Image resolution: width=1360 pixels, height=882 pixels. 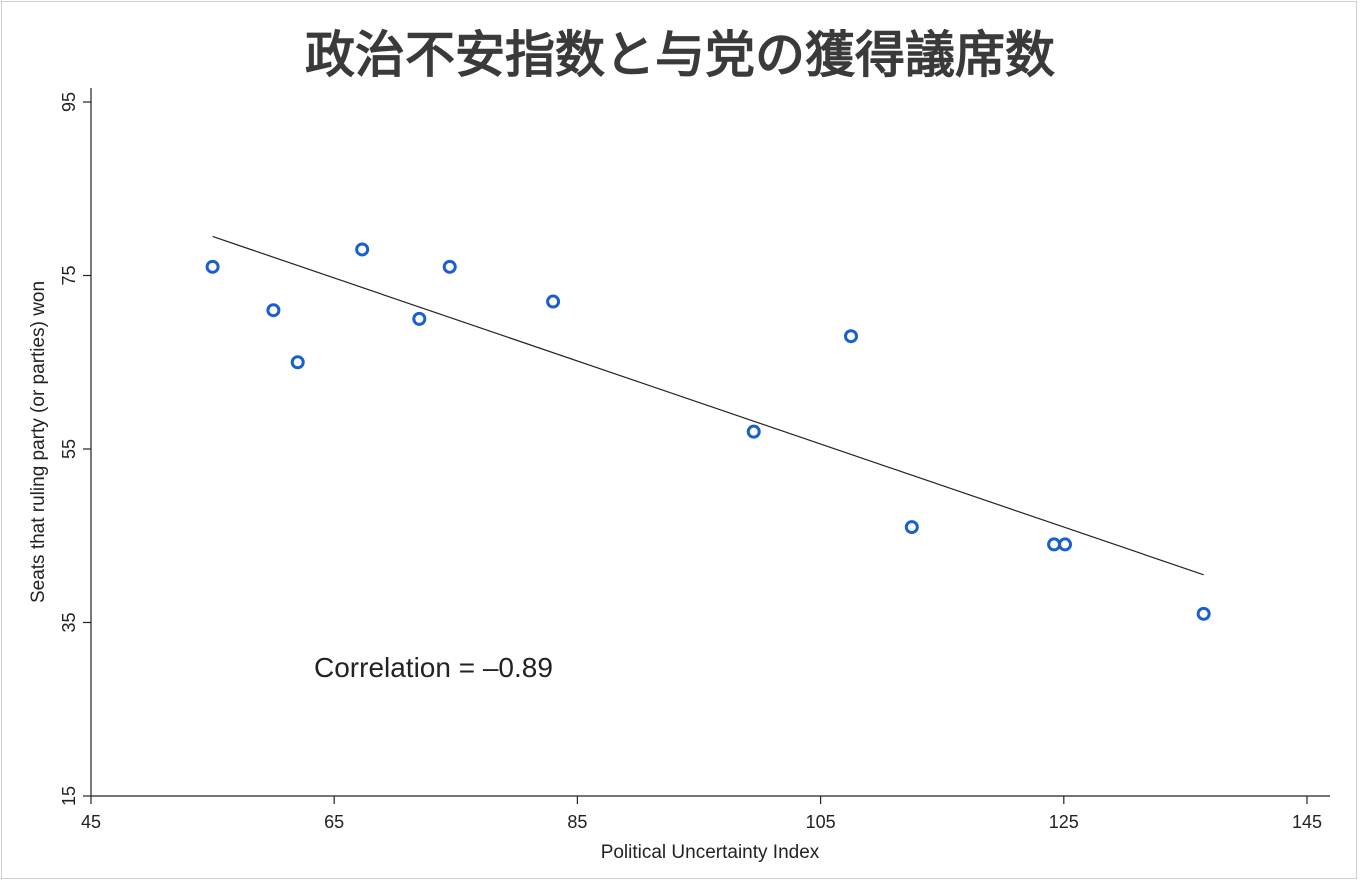 I want to click on correlation-annotation: Correlation = –0.89, so click(x=433, y=667).